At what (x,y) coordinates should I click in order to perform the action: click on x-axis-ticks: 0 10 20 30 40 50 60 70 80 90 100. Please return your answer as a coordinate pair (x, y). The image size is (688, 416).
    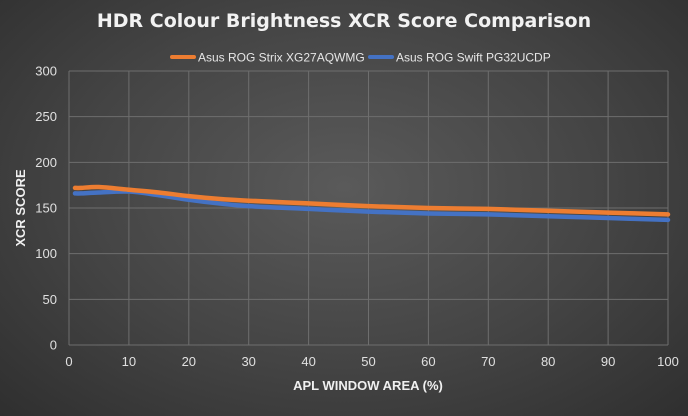
    Looking at the image, I should click on (371, 361).